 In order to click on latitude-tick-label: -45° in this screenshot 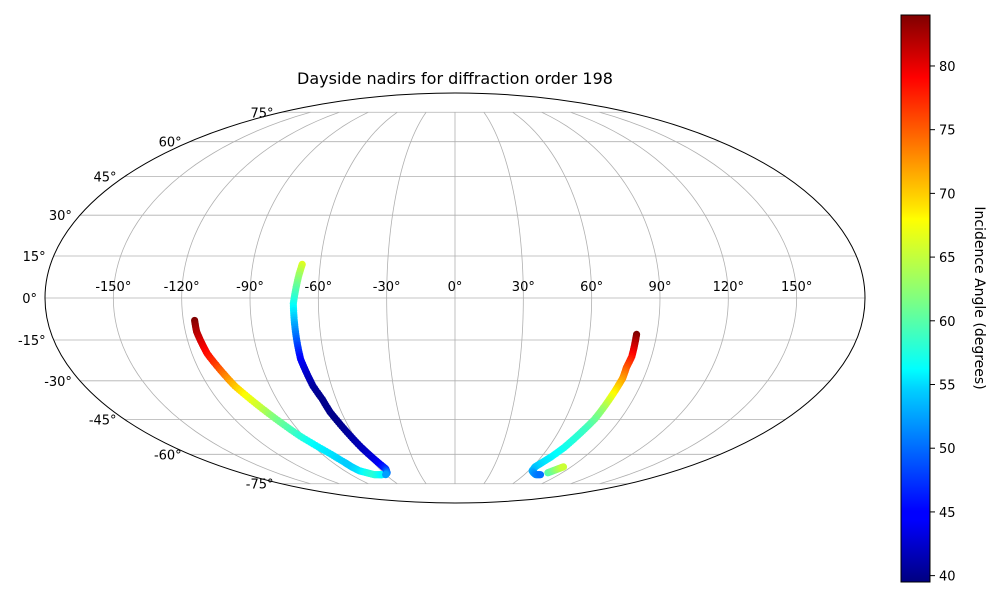, I will do `click(103, 420)`.